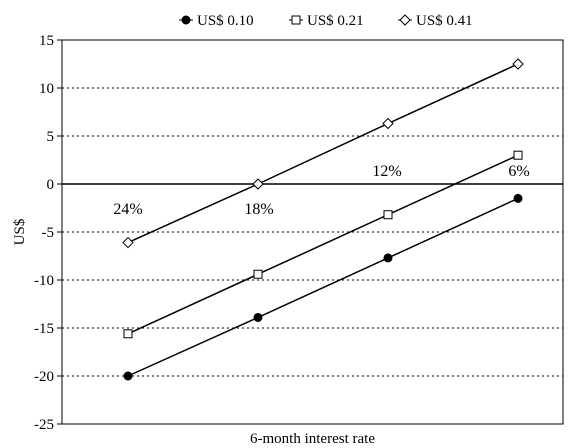 The image size is (572, 448). Describe the element at coordinates (44, 281) in the screenshot. I see `y-tick-label: -10` at that location.